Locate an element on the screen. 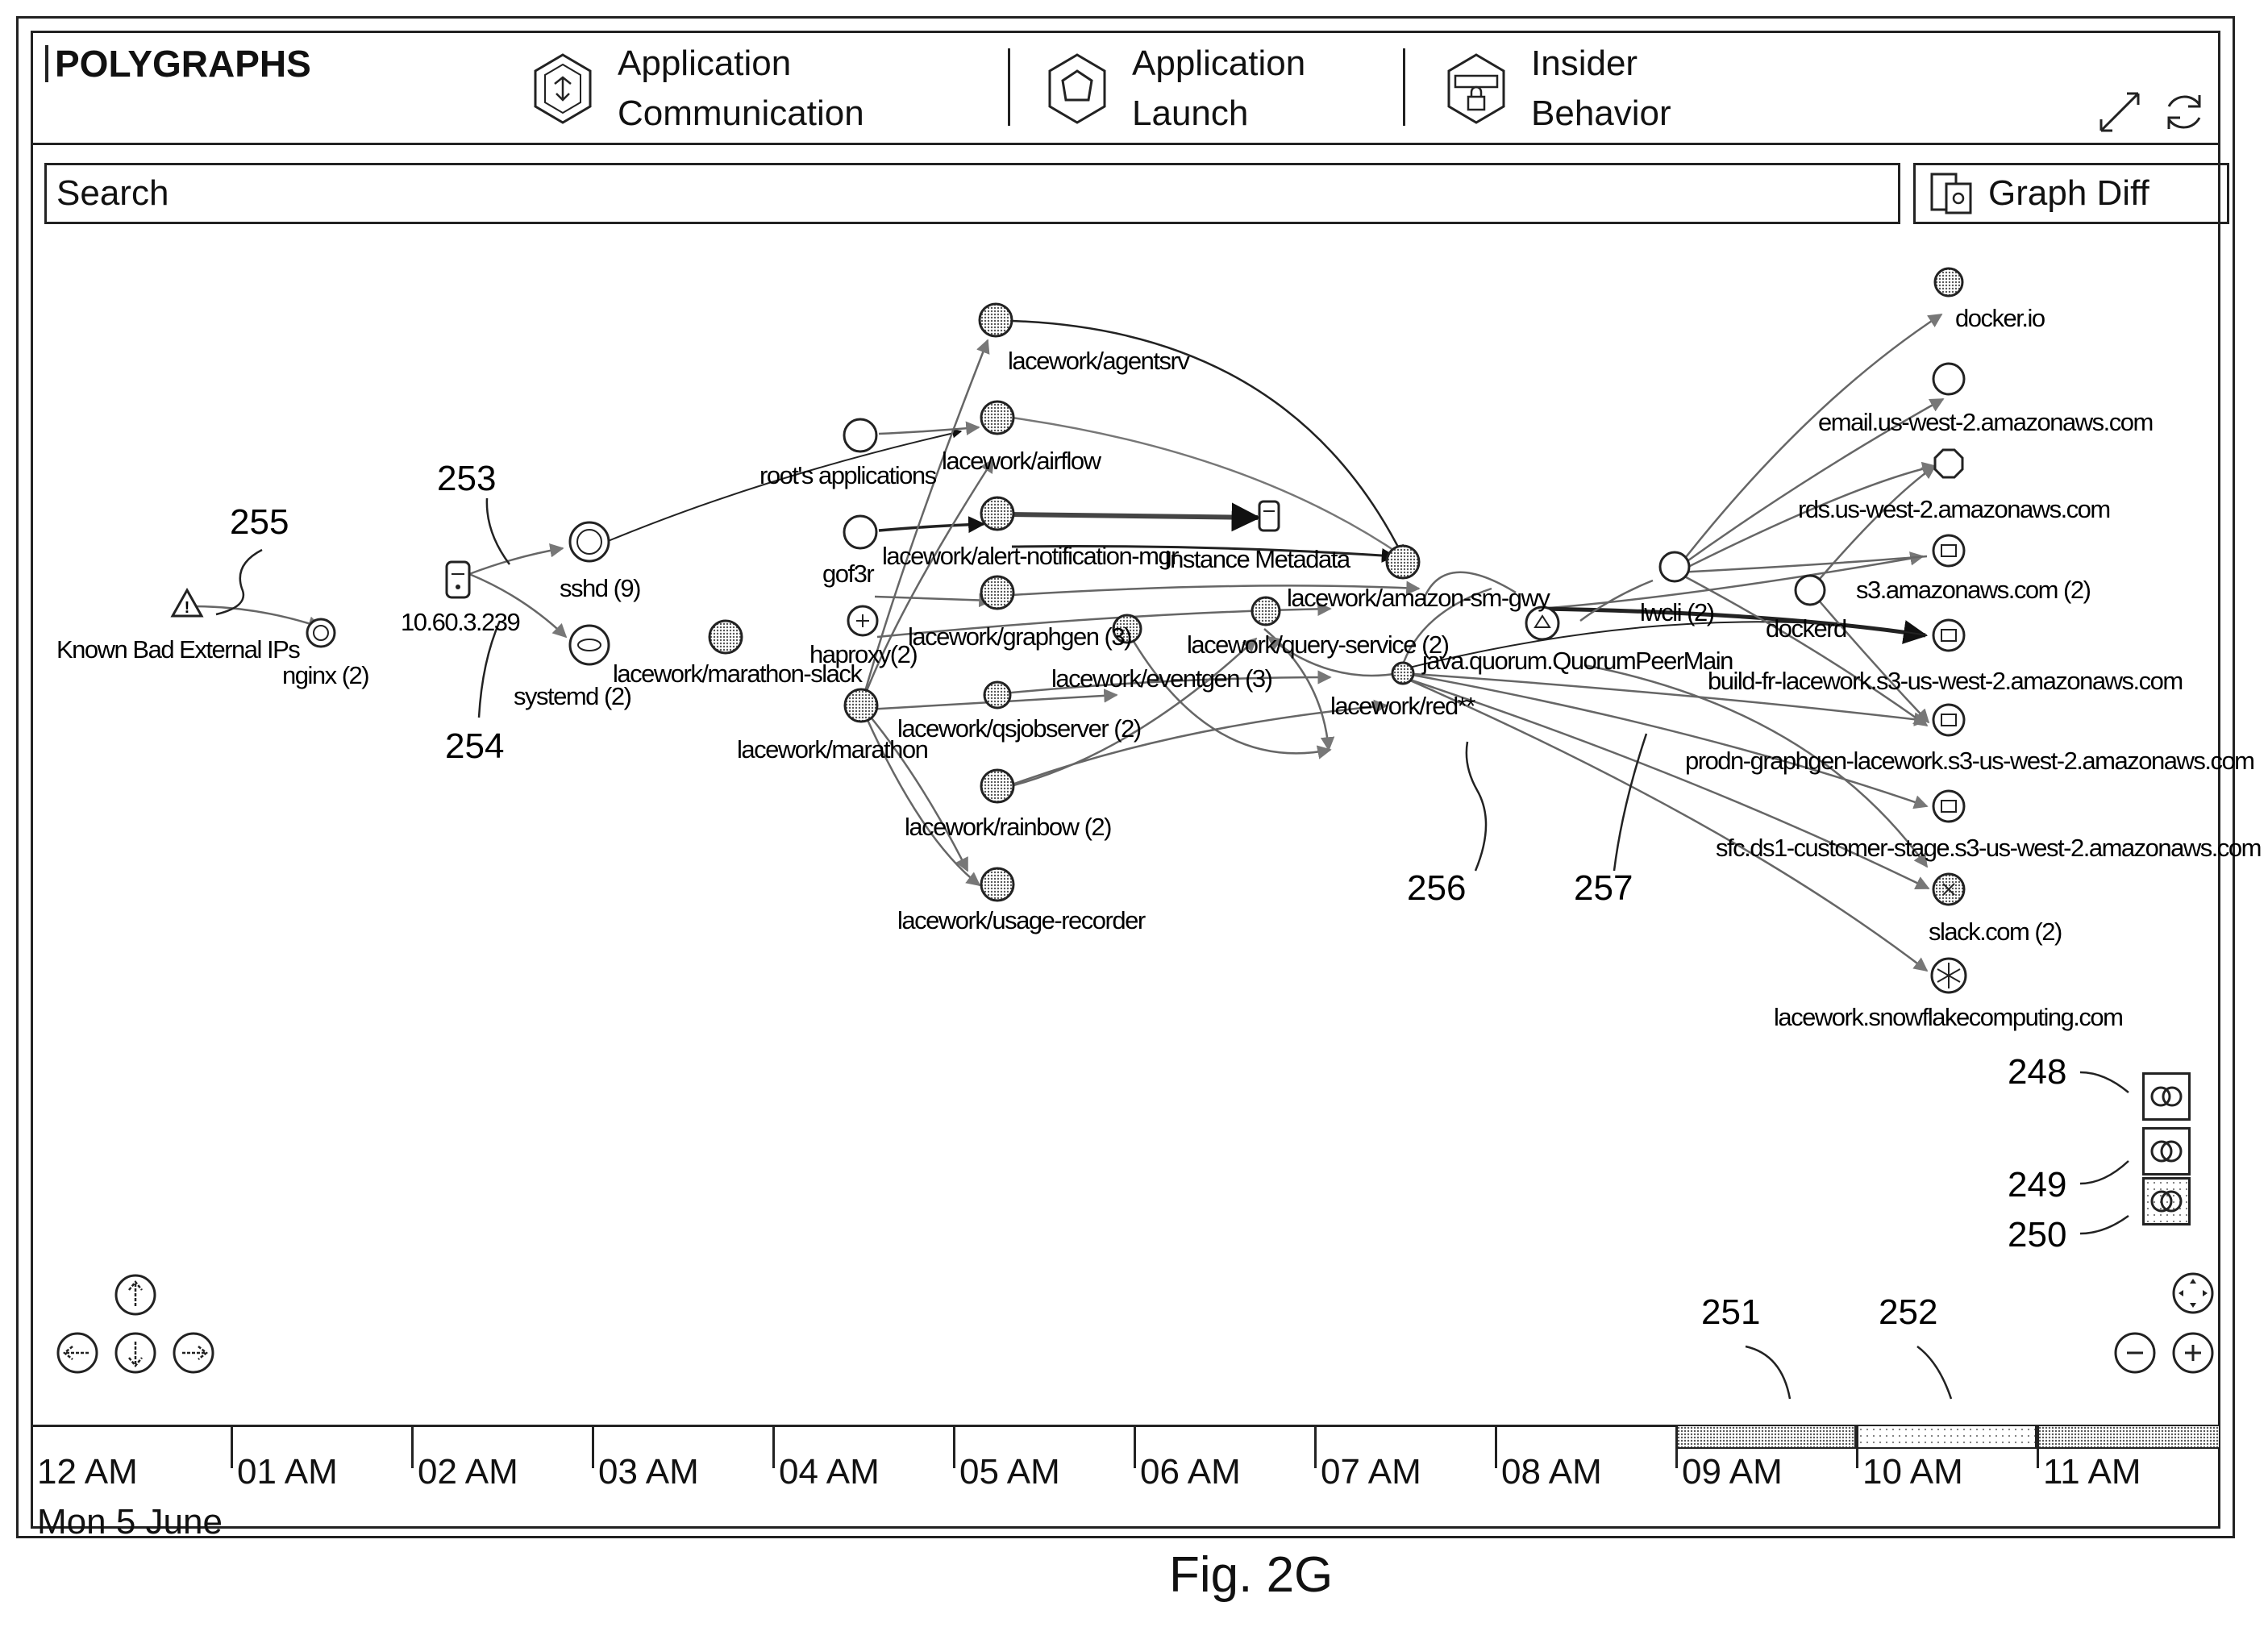 Image resolution: width=2268 pixels, height=1627 pixels. node-instance-metadata is located at coordinates (1269, 516).